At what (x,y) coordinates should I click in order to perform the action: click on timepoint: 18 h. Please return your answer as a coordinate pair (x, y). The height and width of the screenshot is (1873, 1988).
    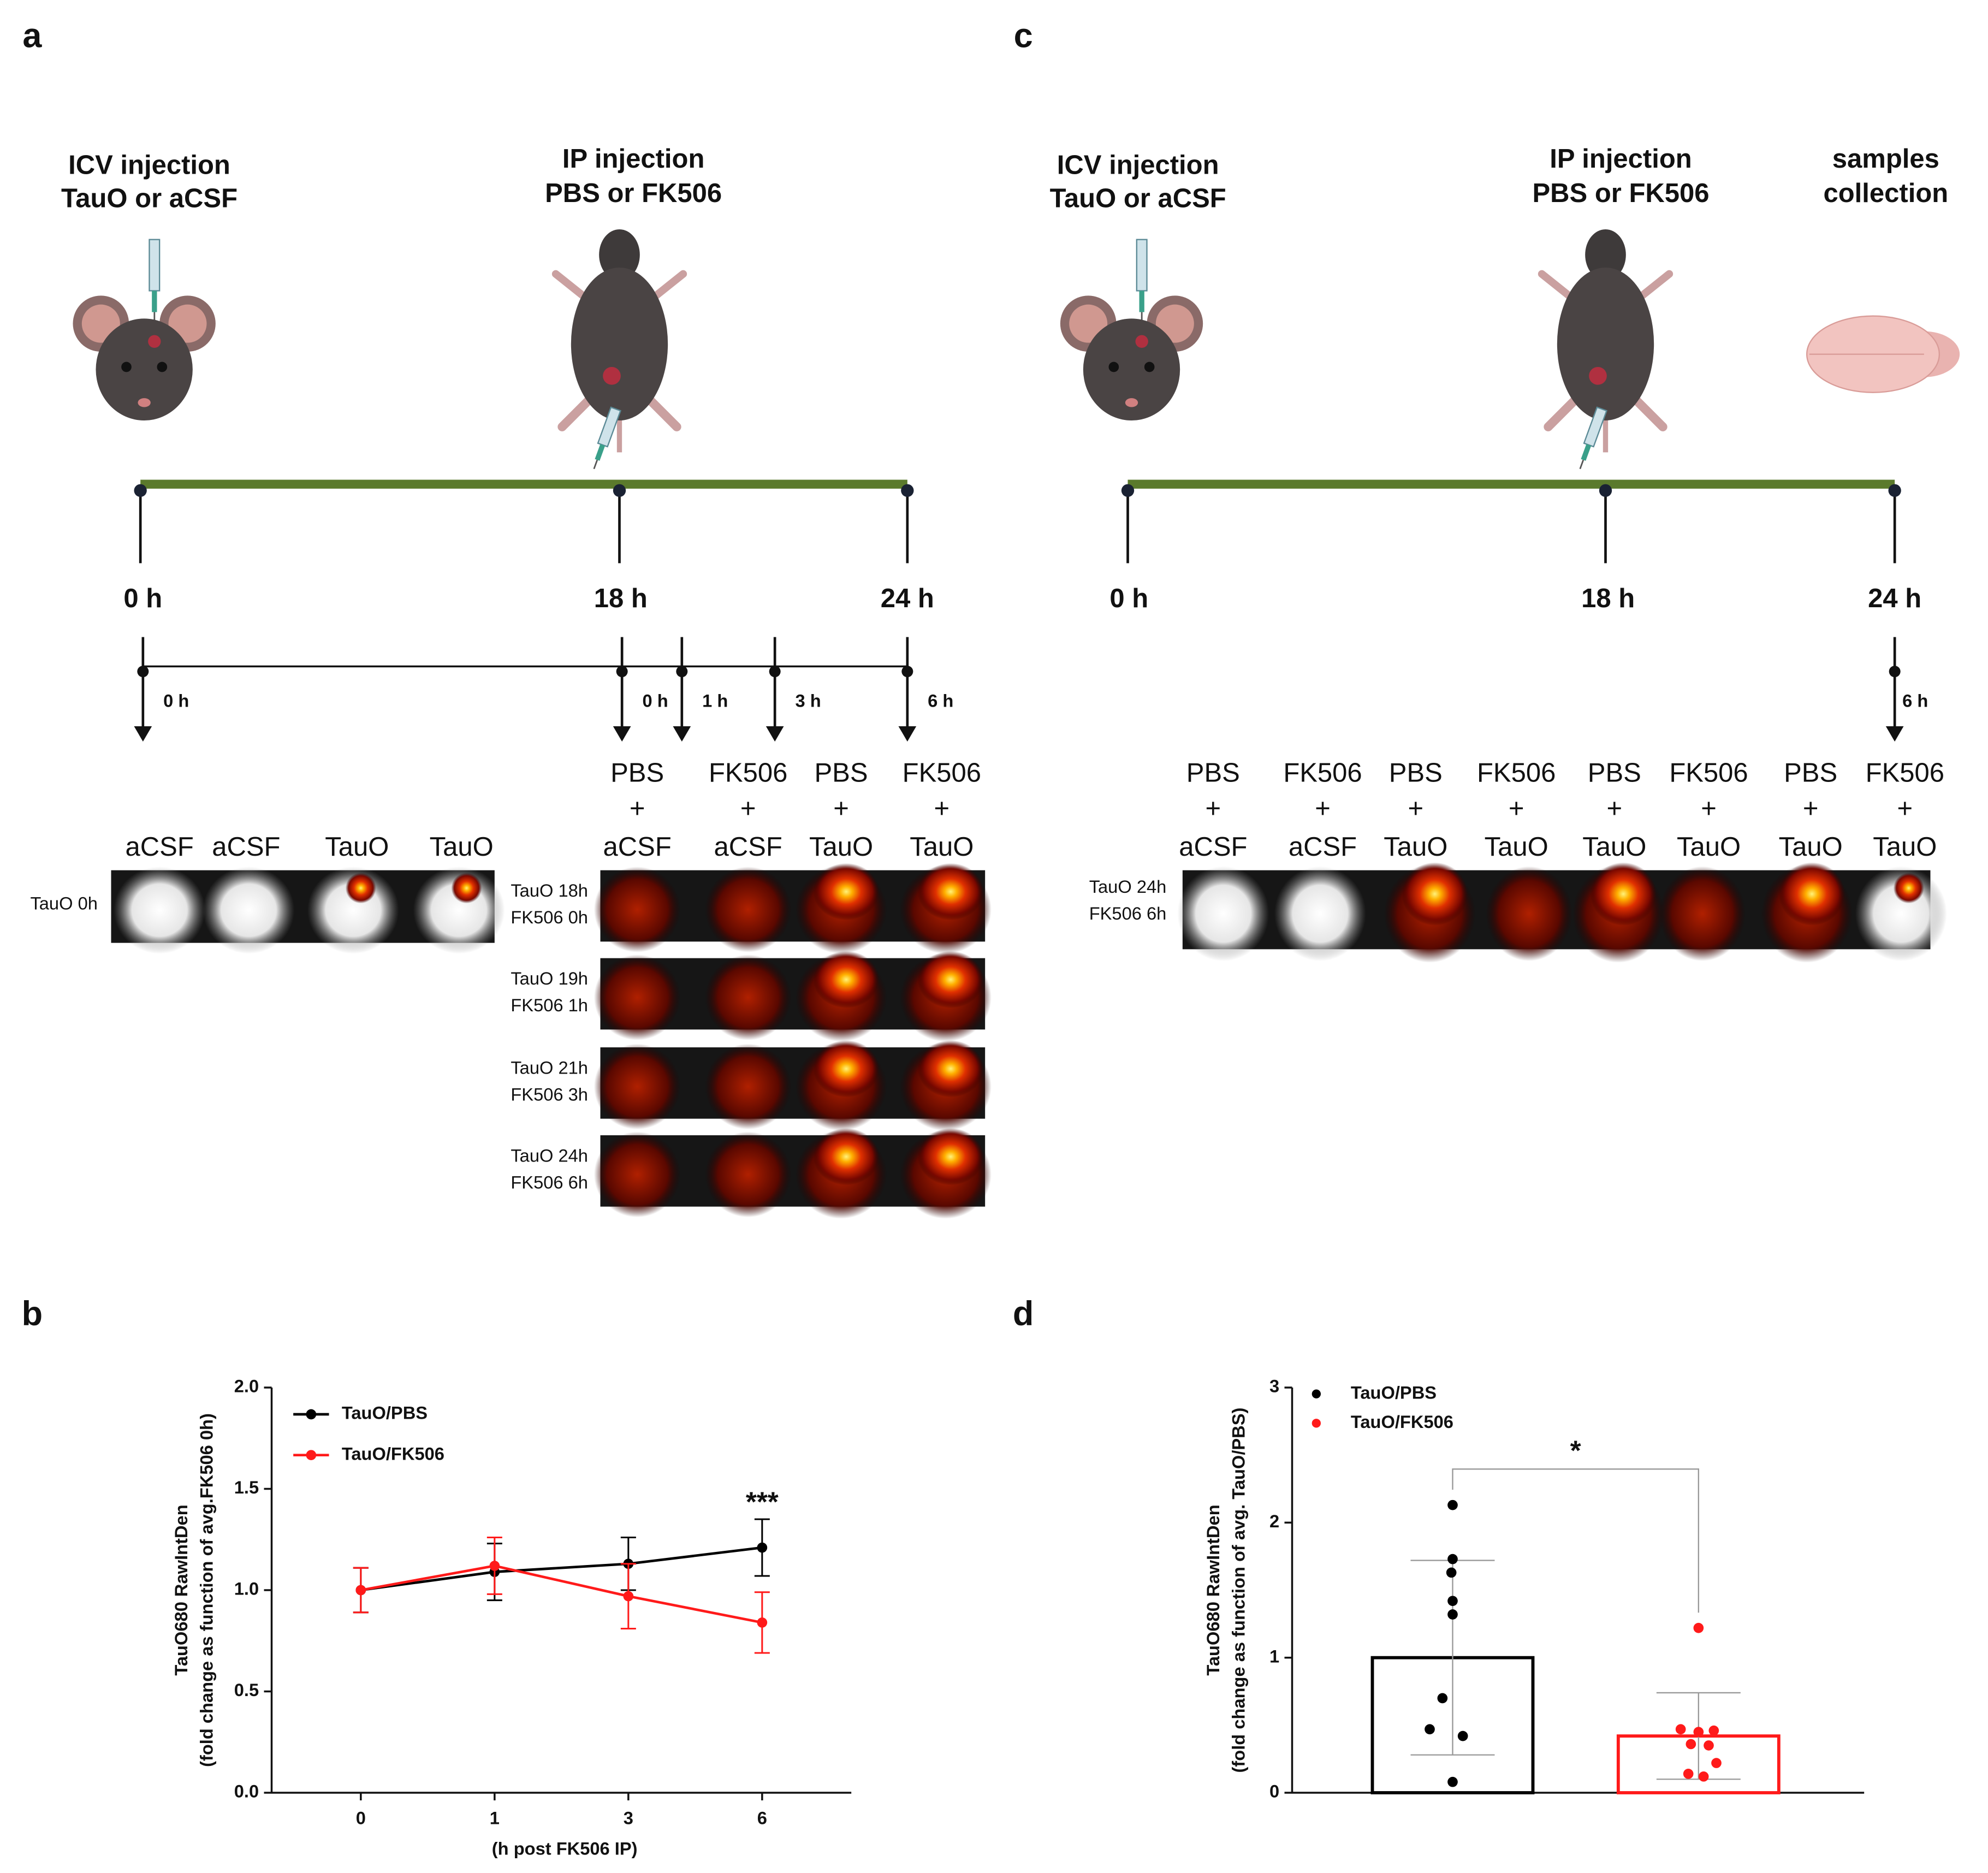
    Looking at the image, I should click on (621, 598).